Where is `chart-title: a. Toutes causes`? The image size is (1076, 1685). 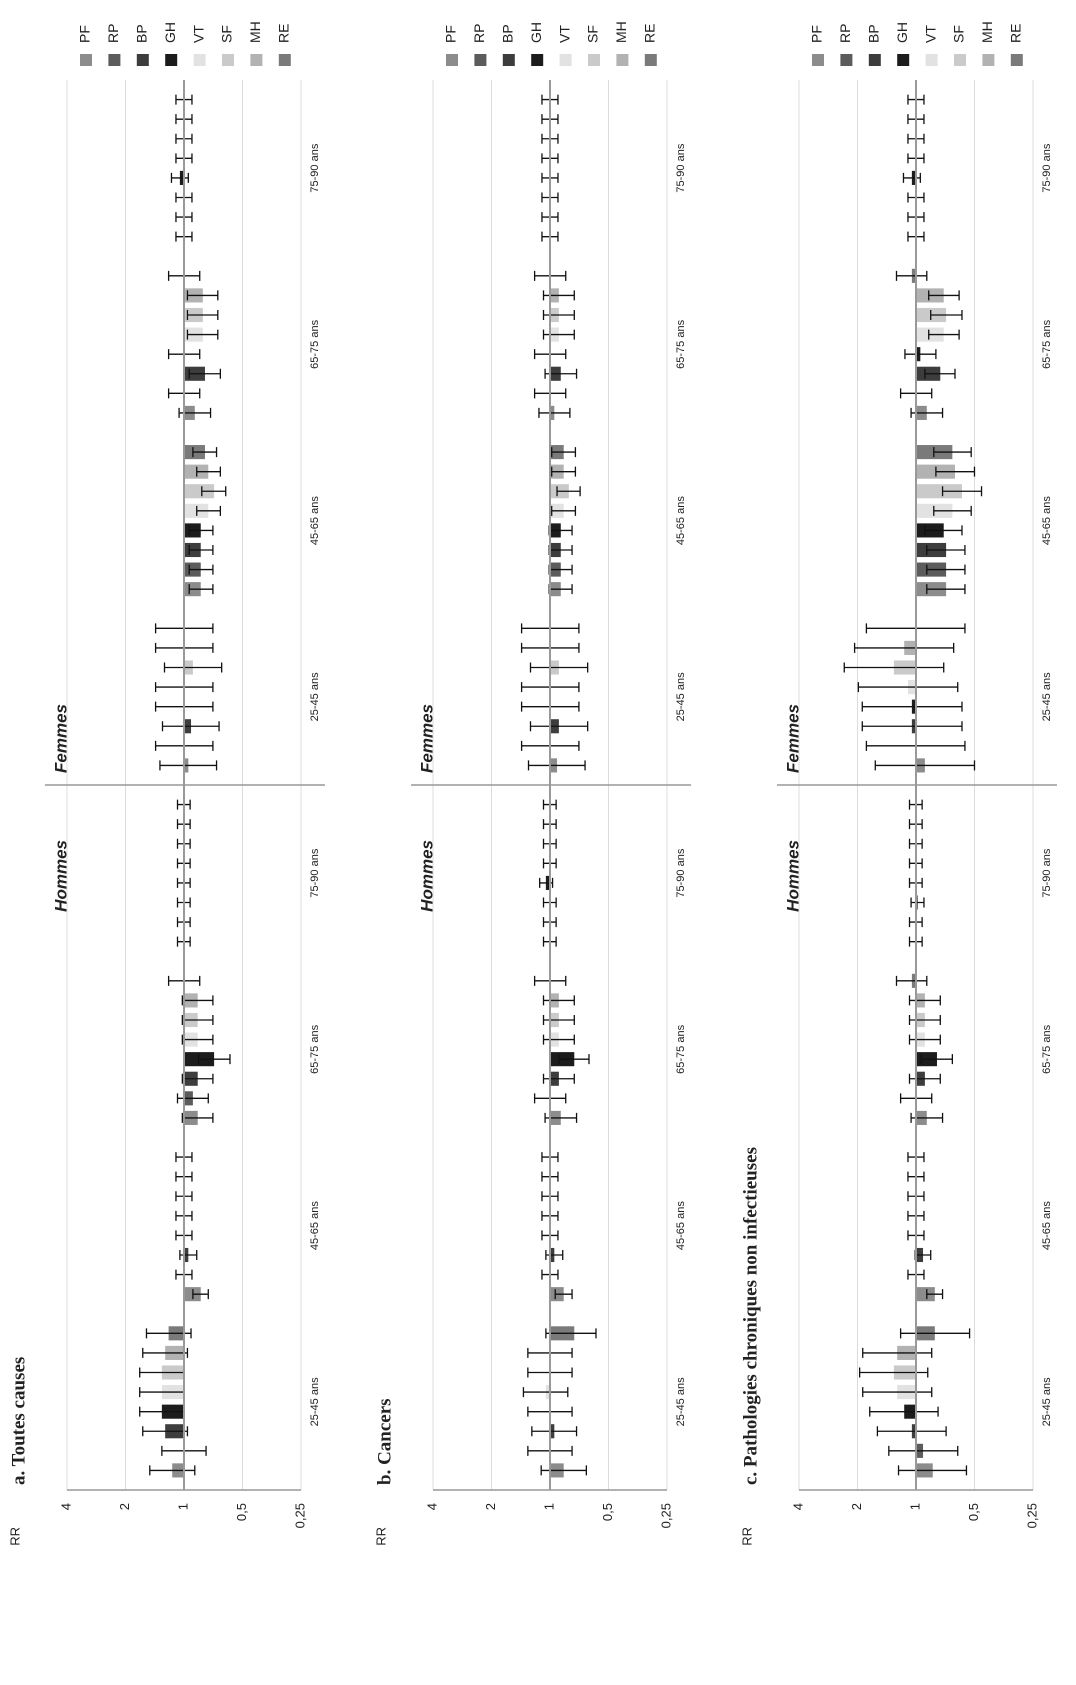 chart-title: a. Toutes causes is located at coordinates (18, 1421).